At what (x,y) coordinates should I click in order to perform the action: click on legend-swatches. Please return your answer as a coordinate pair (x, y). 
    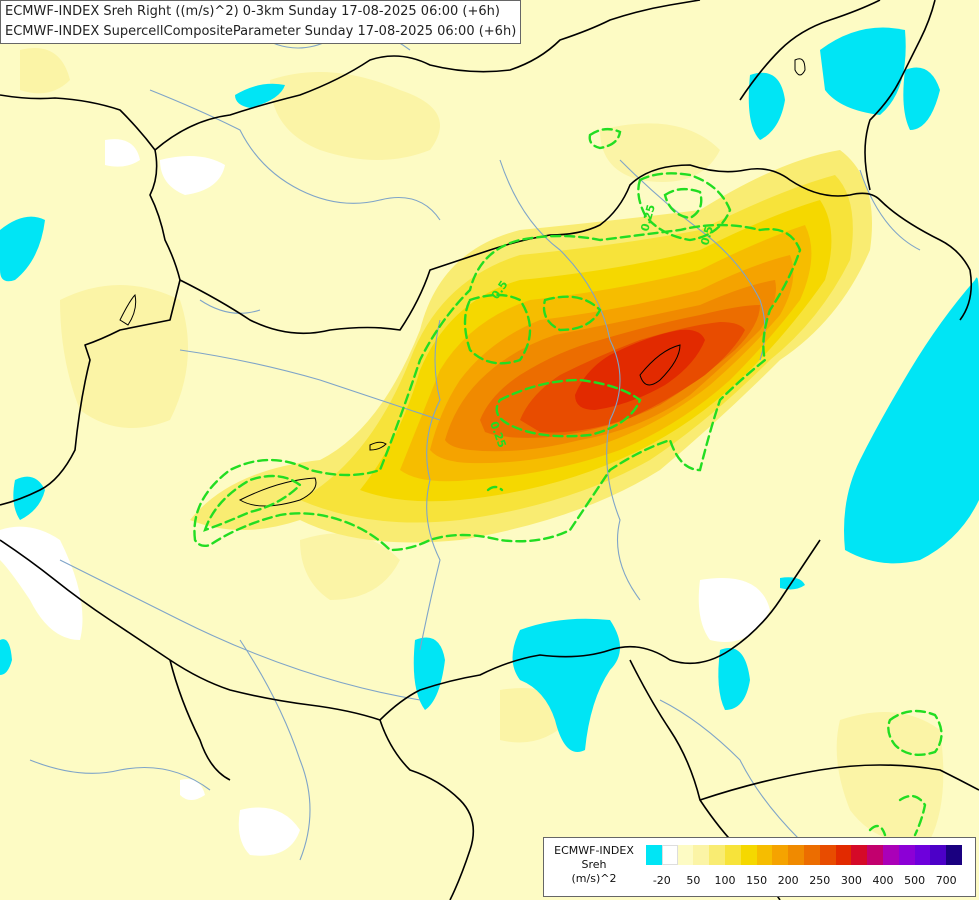
    Looking at the image, I should click on (804, 855).